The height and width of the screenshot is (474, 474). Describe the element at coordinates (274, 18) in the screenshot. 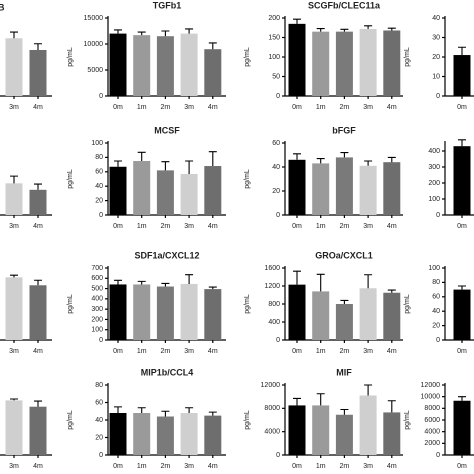

I see `y-tick-label: 200` at that location.